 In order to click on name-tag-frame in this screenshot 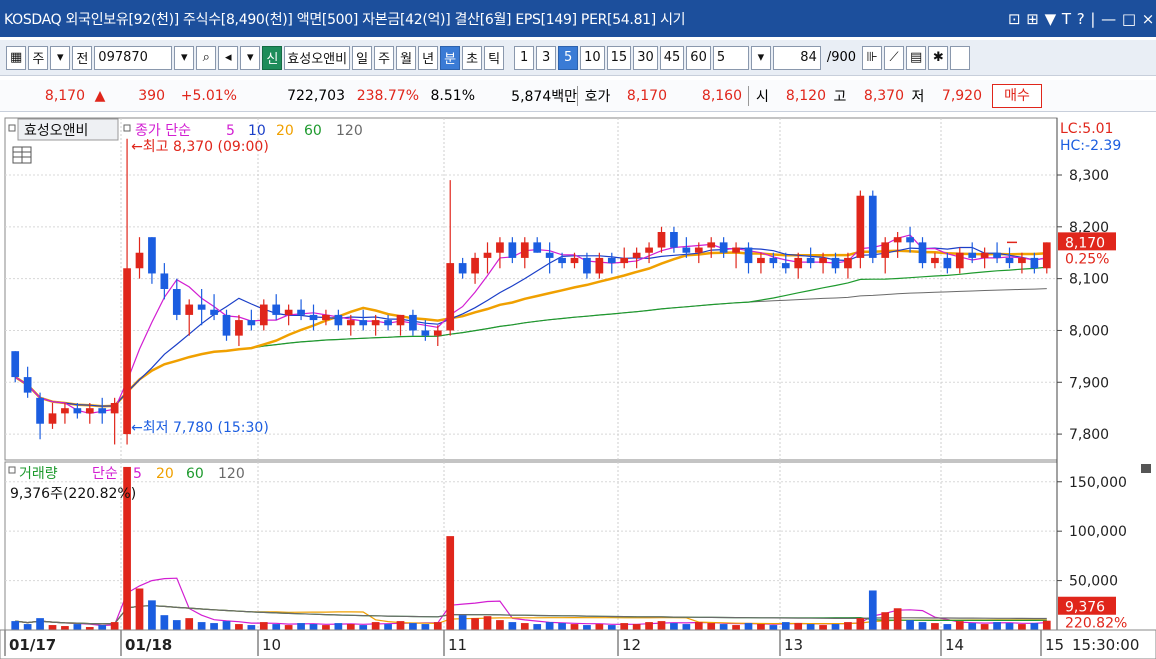, I will do `click(68, 129)`.